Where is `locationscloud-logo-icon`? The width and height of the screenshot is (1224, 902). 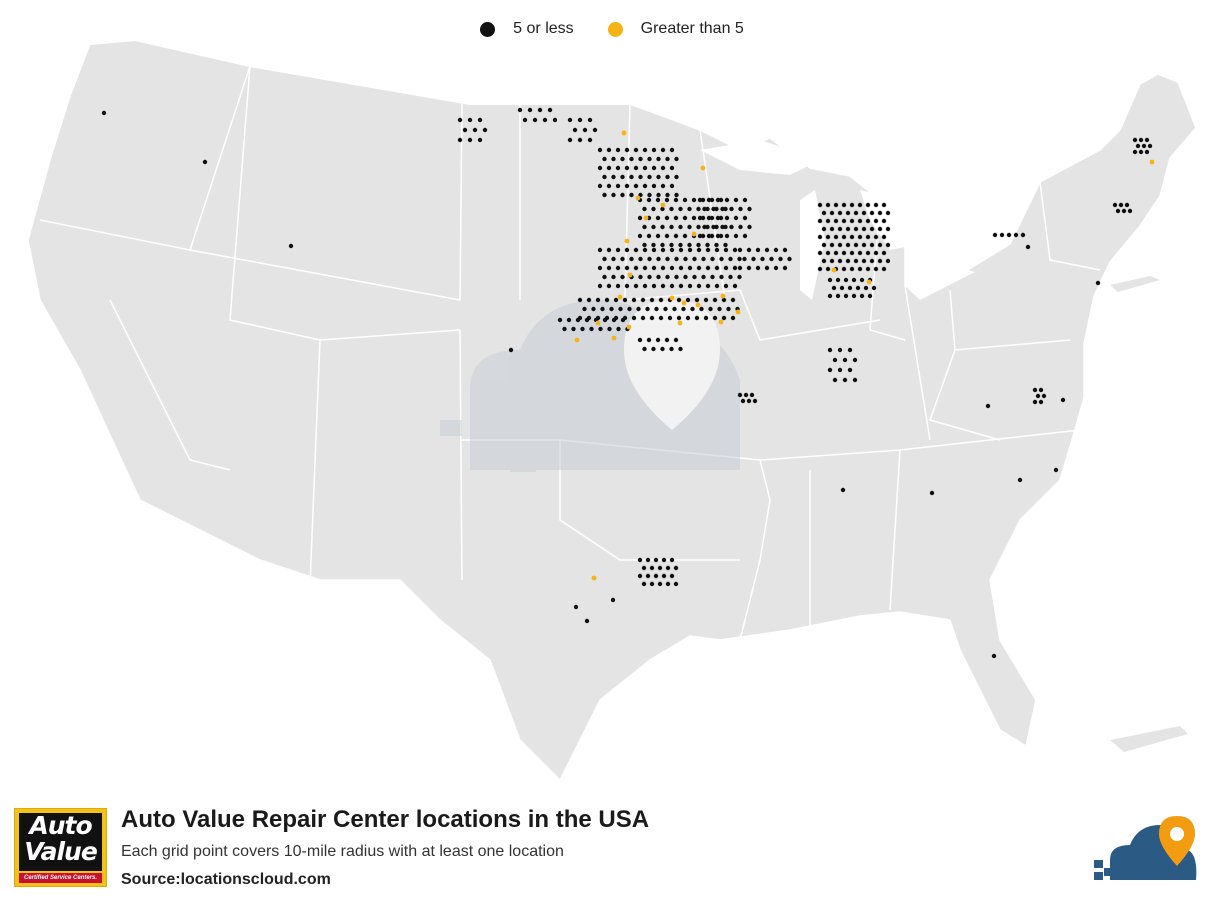
locationscloud-logo-icon is located at coordinates (1145, 848).